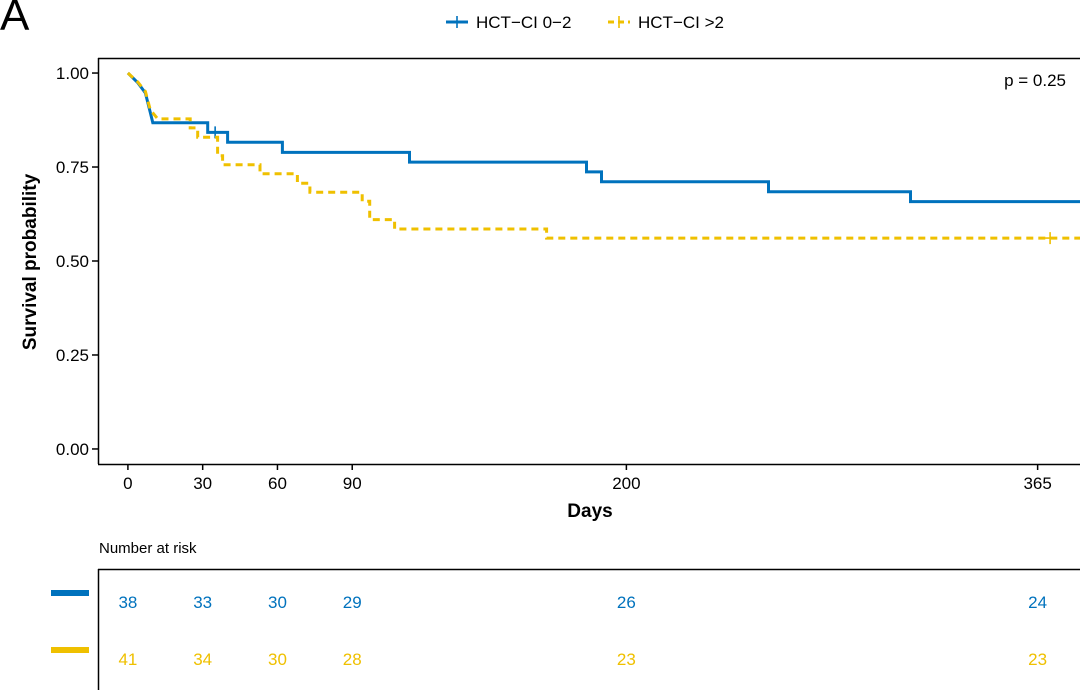  Describe the element at coordinates (1037, 483) in the screenshot. I see `x-tick-label: 365` at that location.